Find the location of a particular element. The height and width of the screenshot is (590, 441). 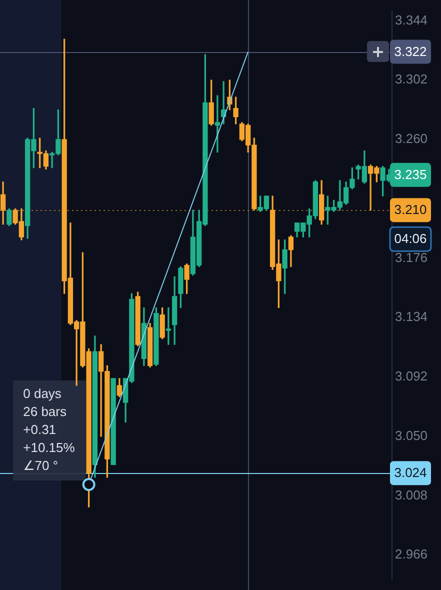

y-tick-label: 3.008 is located at coordinates (411, 494).